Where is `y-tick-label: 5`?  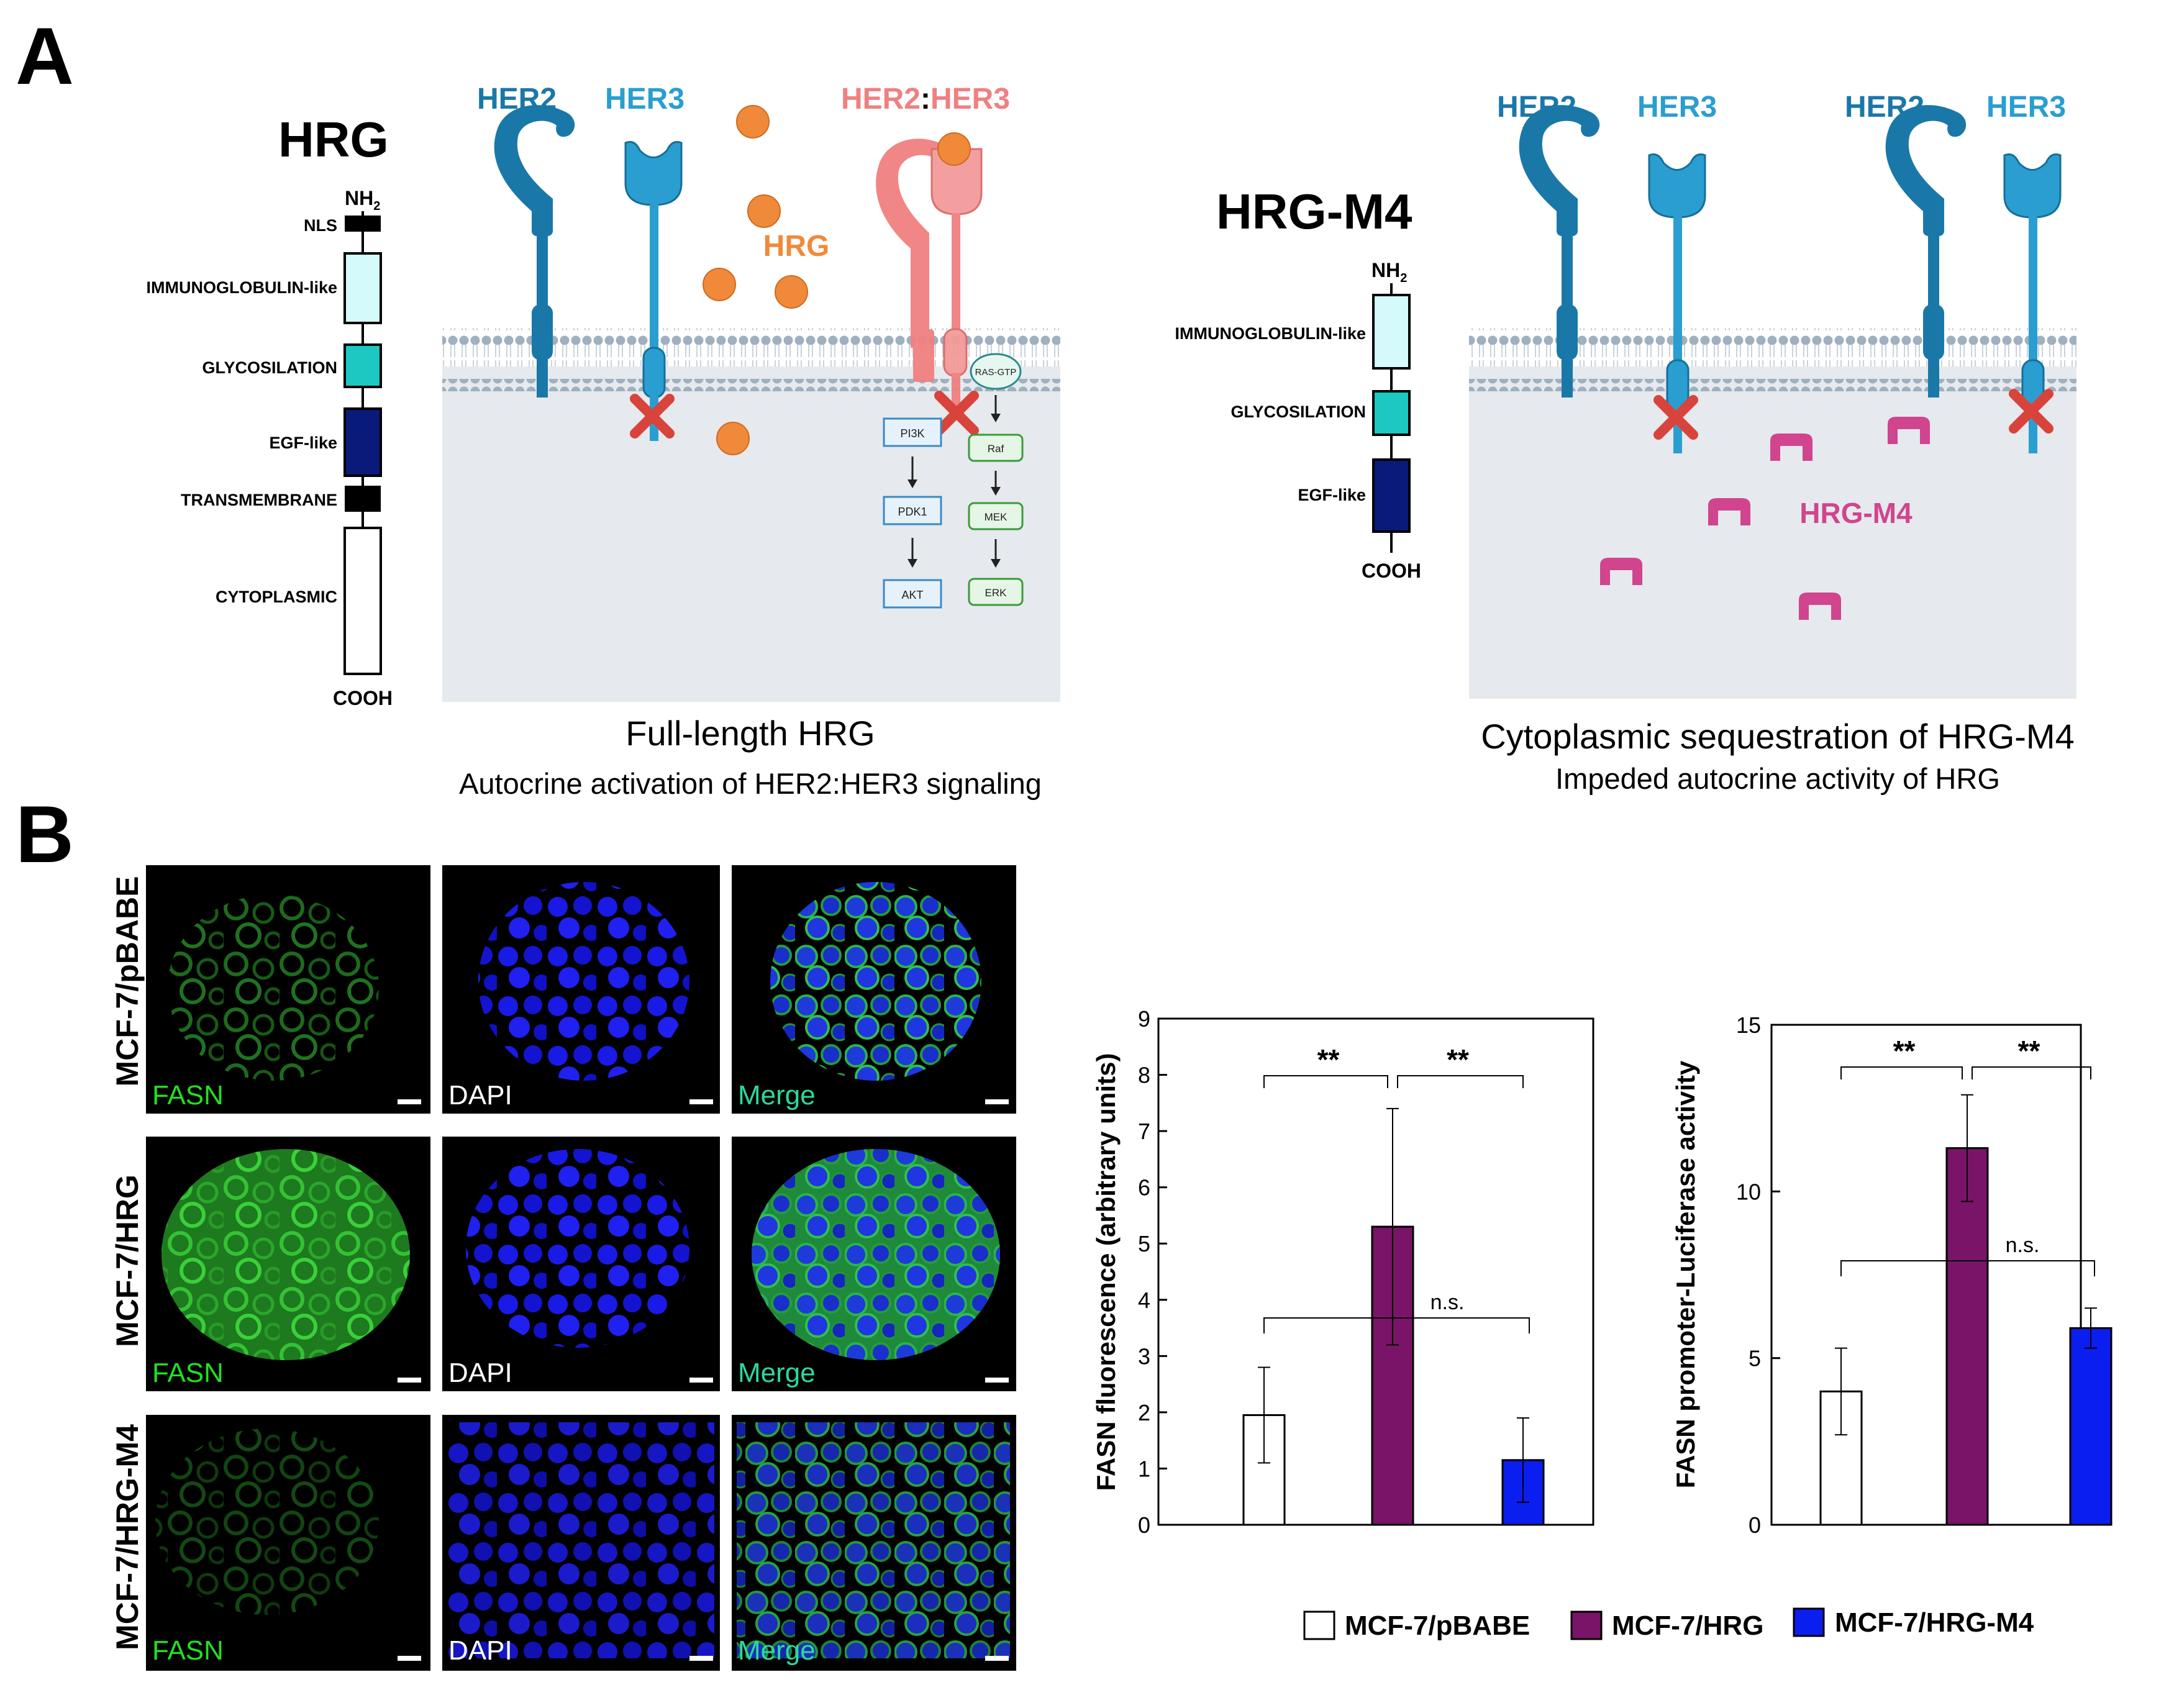 y-tick-label: 5 is located at coordinates (1755, 1358).